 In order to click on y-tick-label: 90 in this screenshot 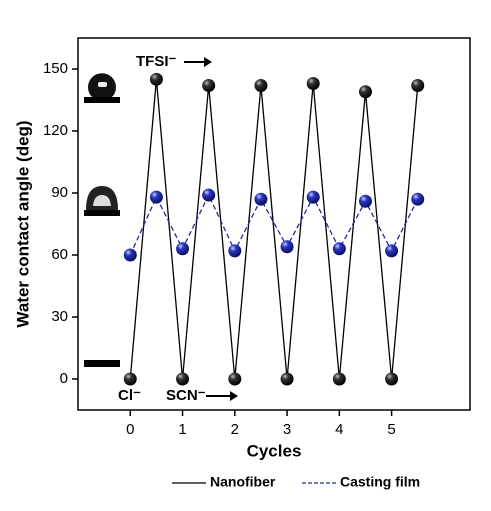, I will do `click(59, 192)`.